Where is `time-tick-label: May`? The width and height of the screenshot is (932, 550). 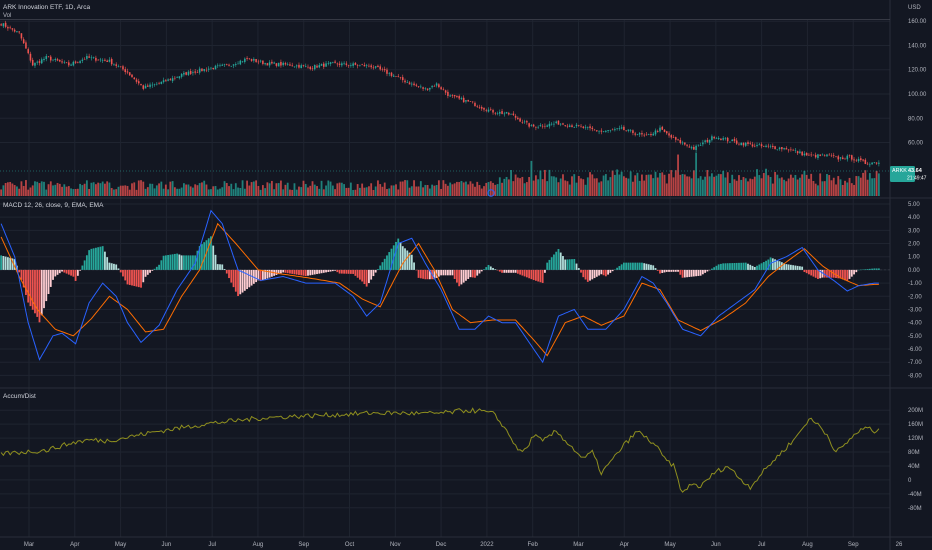 time-tick-label: May is located at coordinates (120, 545).